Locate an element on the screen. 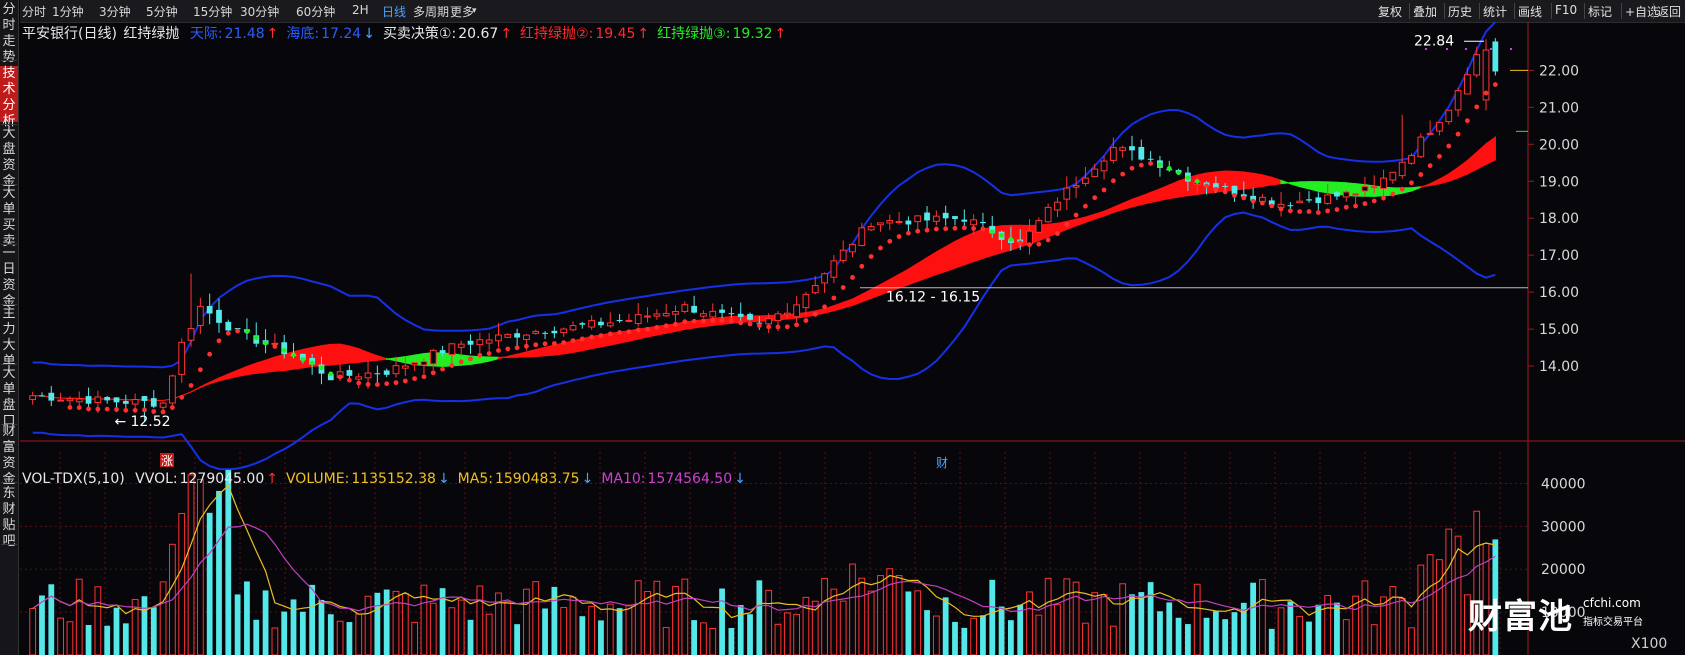 This screenshot has height=655, width=1685. toolbar-button-8: 返回 is located at coordinates (1669, 12).